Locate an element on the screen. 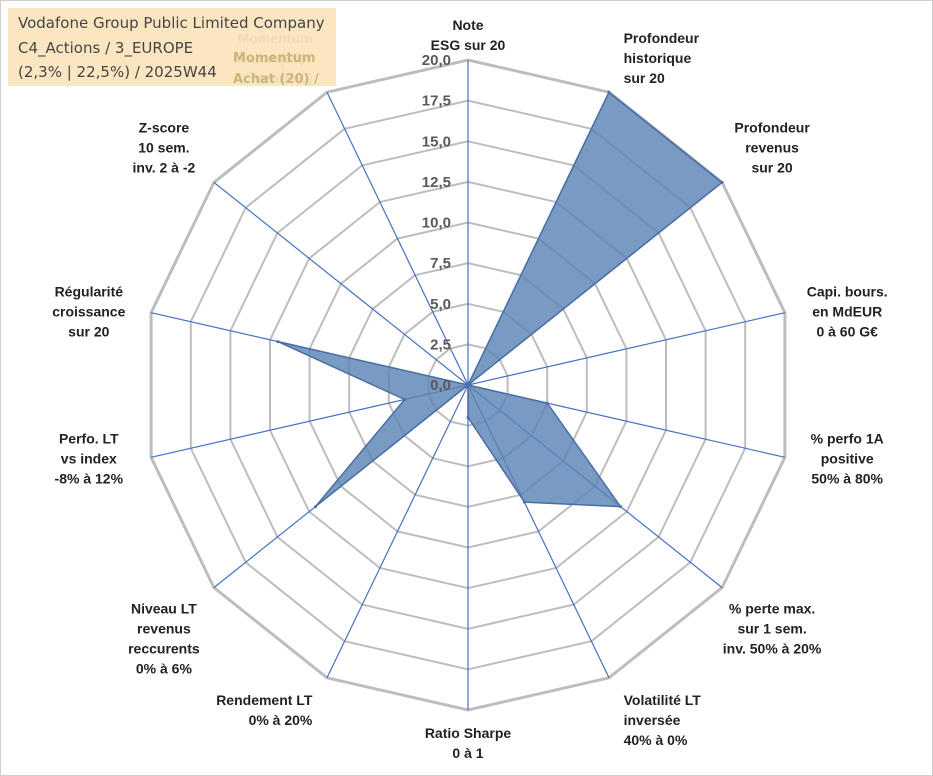  axis-label-line: en MdEUR is located at coordinates (847, 311).